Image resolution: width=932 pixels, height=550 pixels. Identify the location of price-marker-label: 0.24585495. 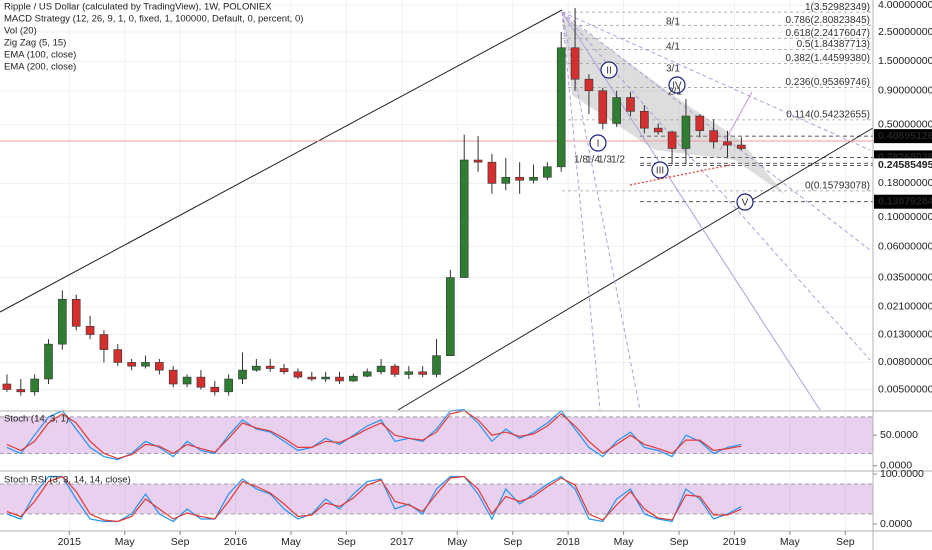
(905, 165).